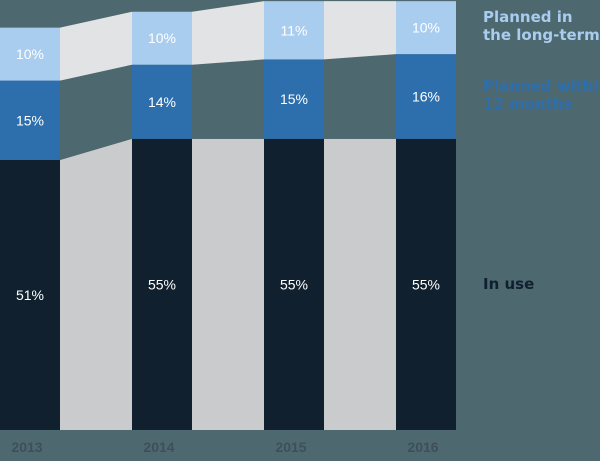 The width and height of the screenshot is (600, 461). I want to click on legend-within-12-months: Planned within 12 months, so click(541, 95).